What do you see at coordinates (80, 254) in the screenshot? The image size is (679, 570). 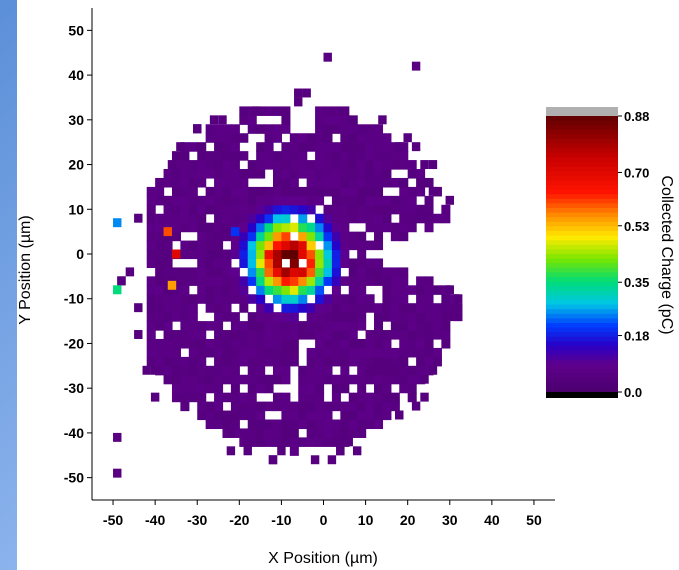 I see `y-tick-label: 0` at bounding box center [80, 254].